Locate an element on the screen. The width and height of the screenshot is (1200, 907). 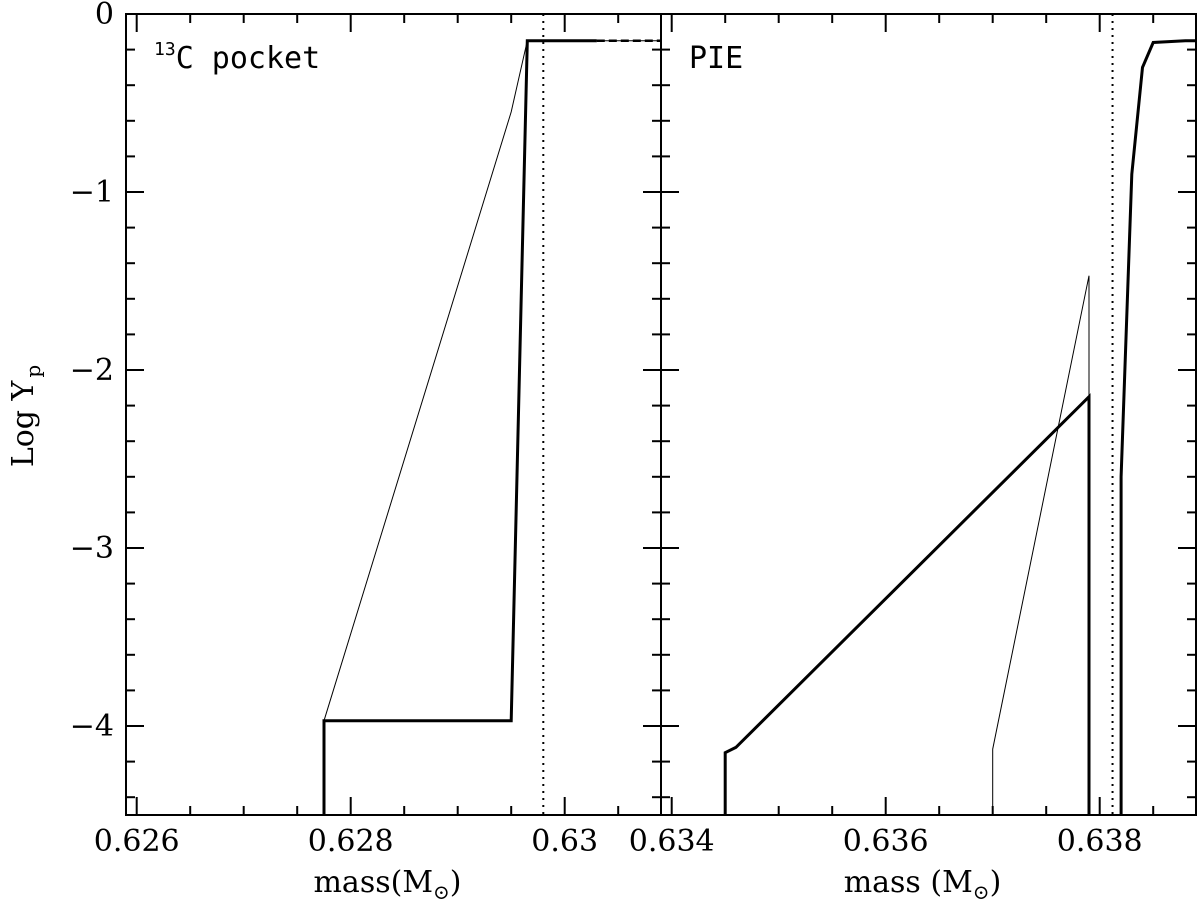
panel-1-sun-symbol-icon: ⊙ is located at coordinates (441, 891).